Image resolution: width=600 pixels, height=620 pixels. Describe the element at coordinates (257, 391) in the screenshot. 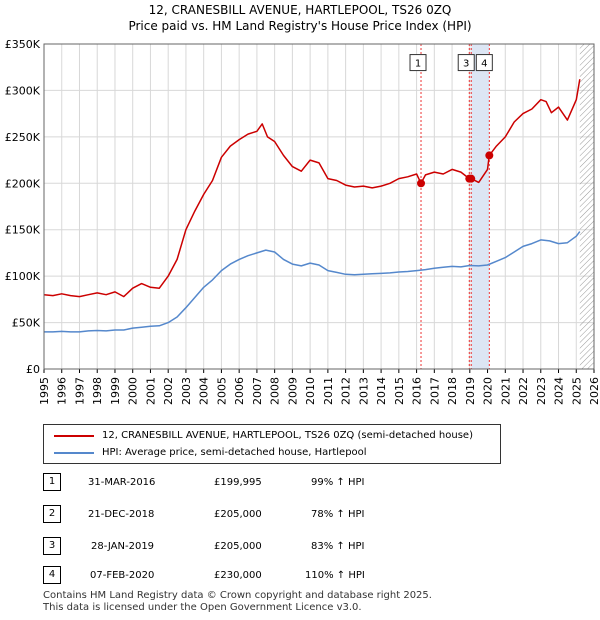

I see `x-tick-label: 2007` at that location.